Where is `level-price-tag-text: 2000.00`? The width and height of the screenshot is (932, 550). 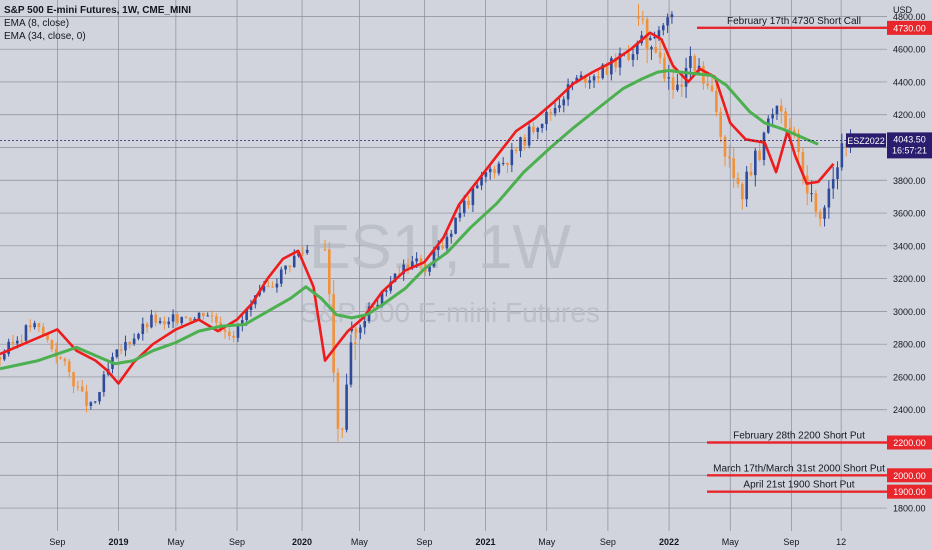 level-price-tag-text: 2000.00 is located at coordinates (909, 476).